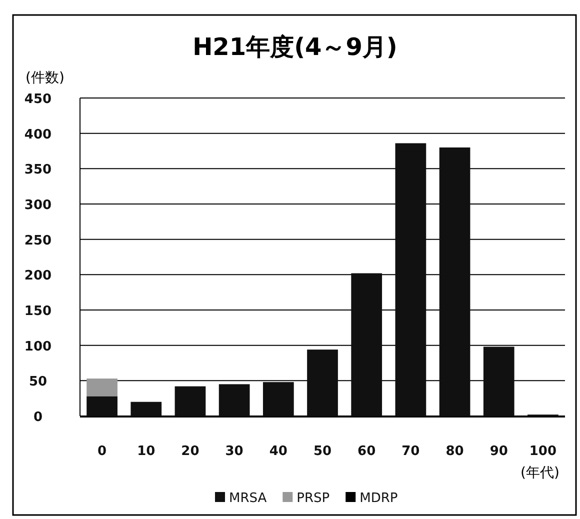 Image resolution: width=580 pixels, height=519 pixels. I want to click on x-tick-label: 90, so click(499, 451).